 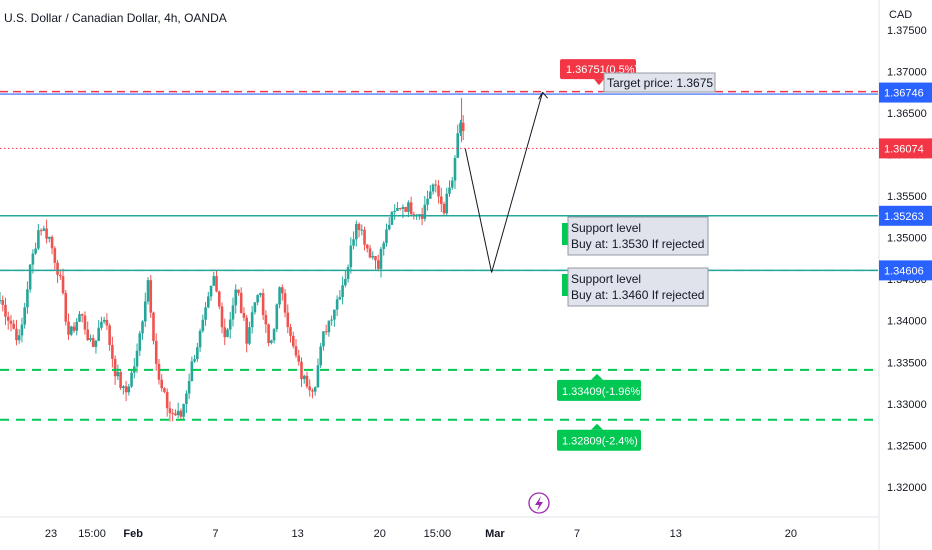 What do you see at coordinates (599, 82) in the screenshot?
I see `target-badge-pointer` at bounding box center [599, 82].